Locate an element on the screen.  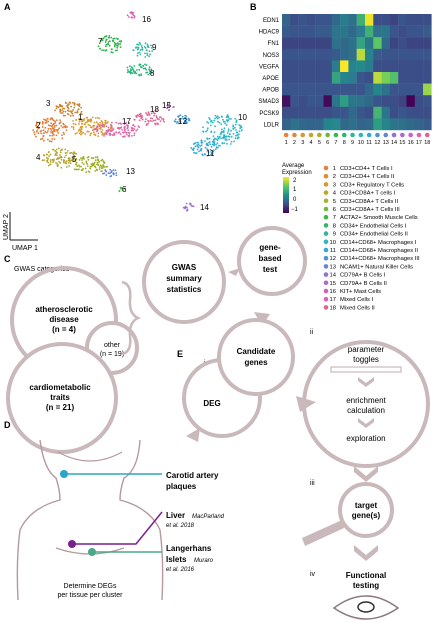
step-ii-label: ii is located at coordinates (312, 332).